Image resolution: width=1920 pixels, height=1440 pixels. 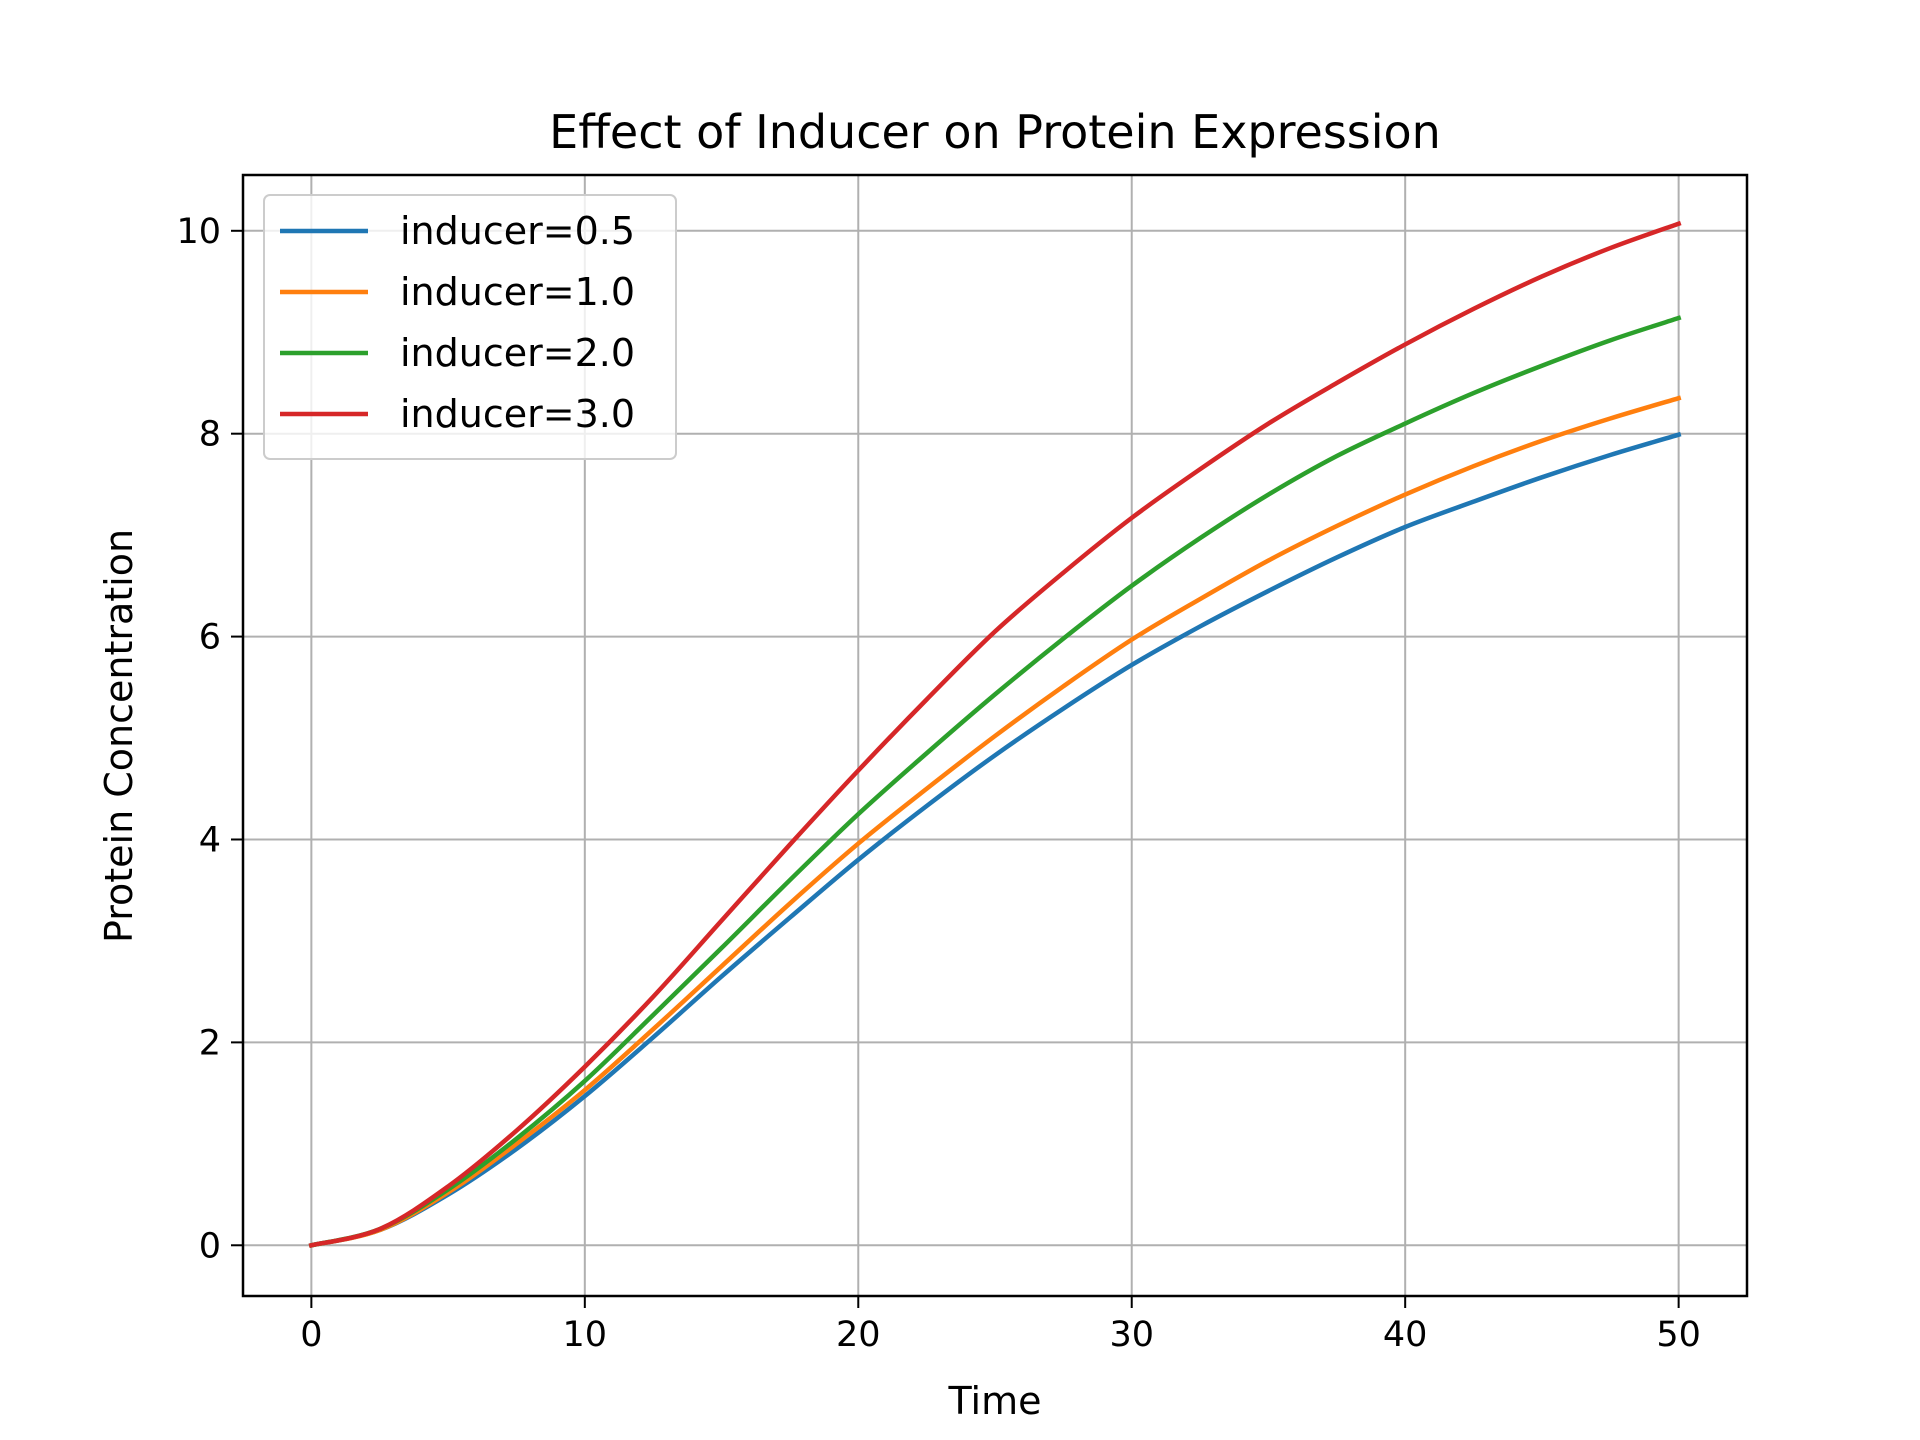 I want to click on y-tick-label: 0, so click(x=210, y=1246).